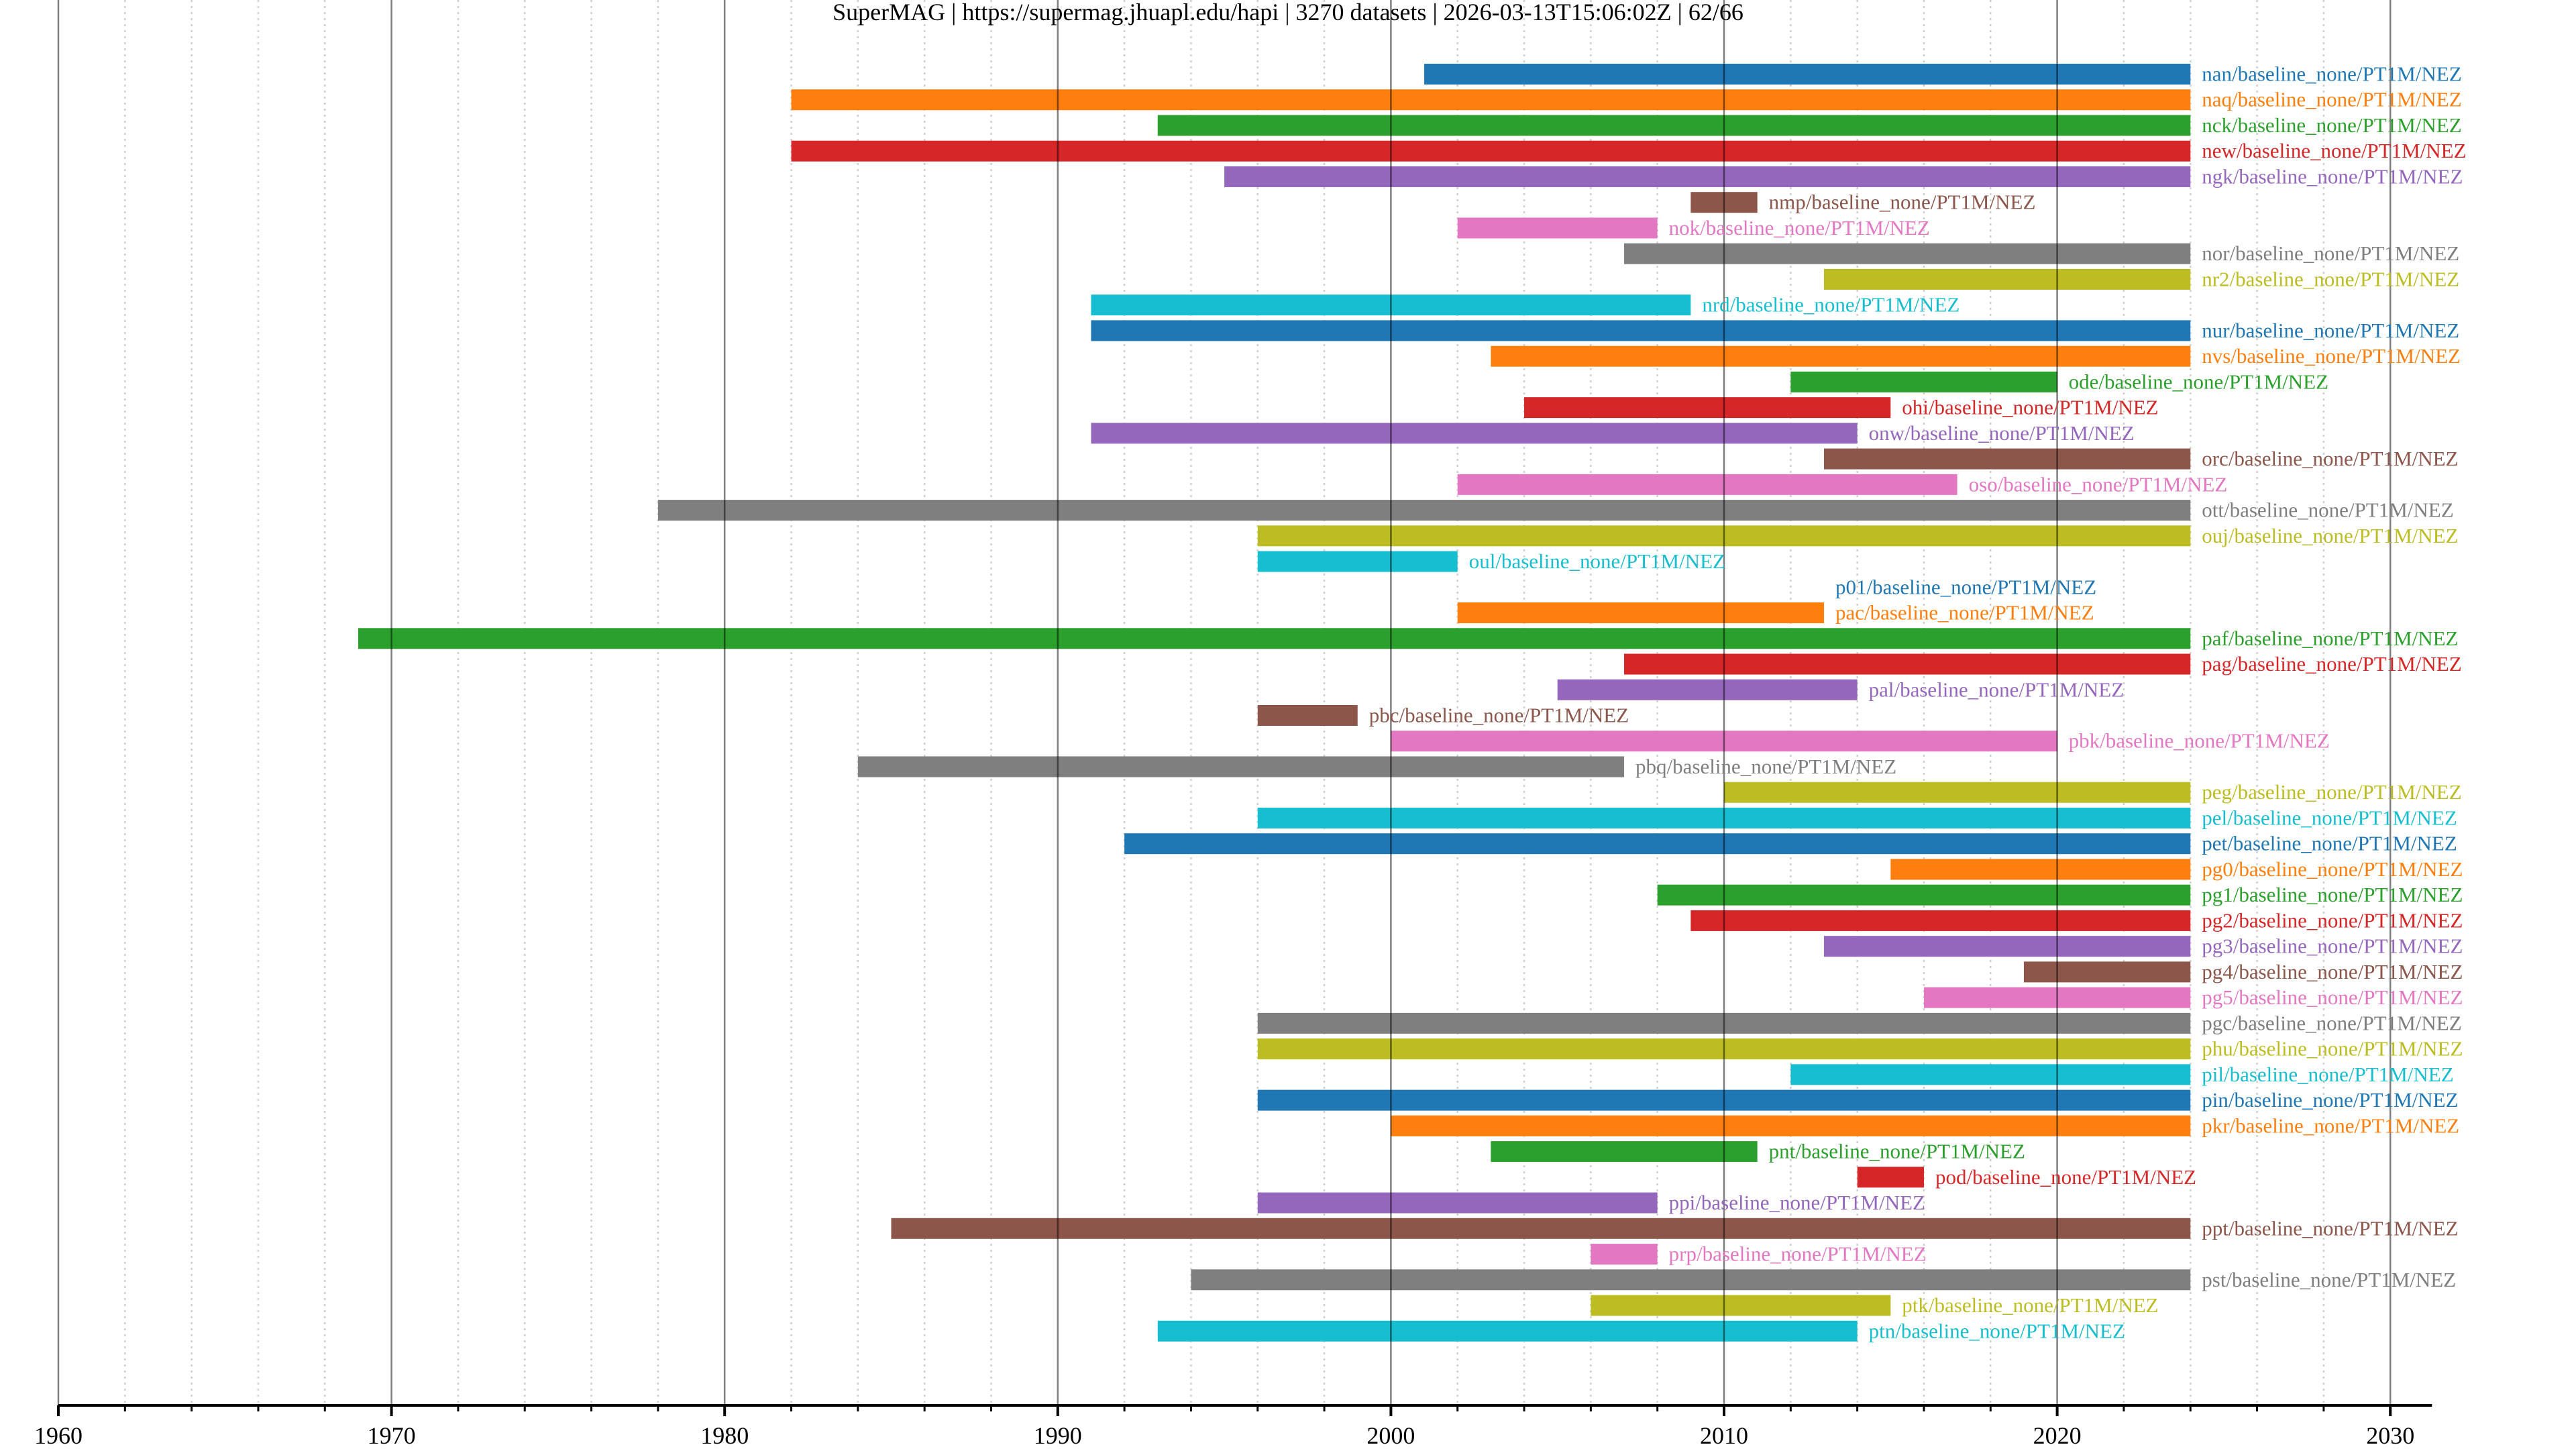  What do you see at coordinates (2327, 1074) in the screenshot?
I see `label-pil: pil/baseline_none/PT1M/NEZ` at bounding box center [2327, 1074].